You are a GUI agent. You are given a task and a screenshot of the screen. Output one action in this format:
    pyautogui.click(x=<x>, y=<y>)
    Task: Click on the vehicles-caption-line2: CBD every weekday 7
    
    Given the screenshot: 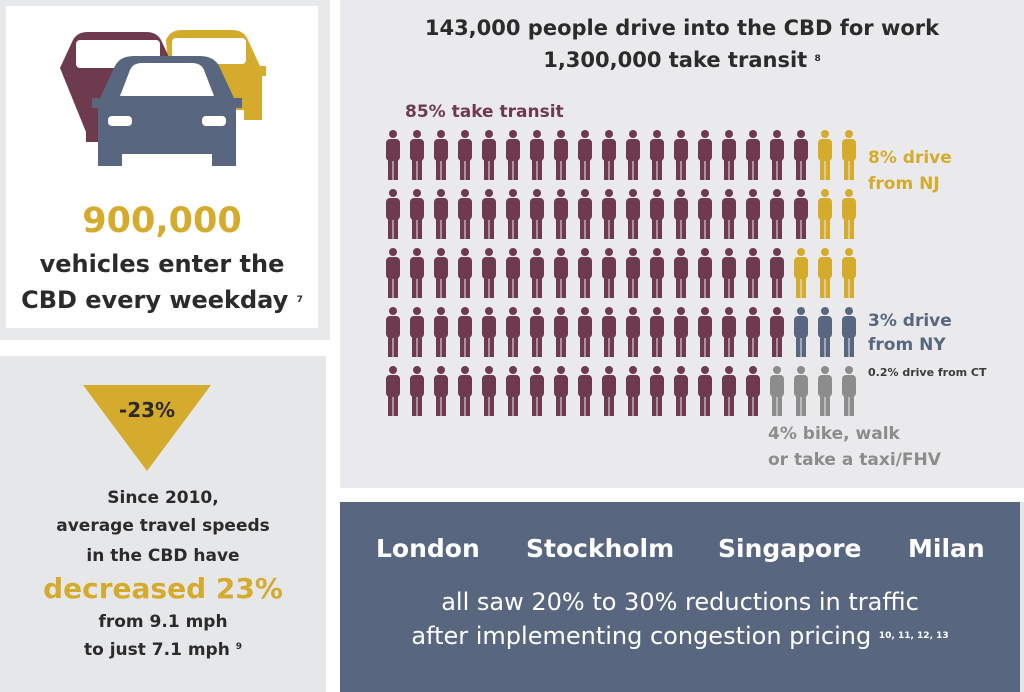 What is the action you would take?
    pyautogui.click(x=162, y=300)
    